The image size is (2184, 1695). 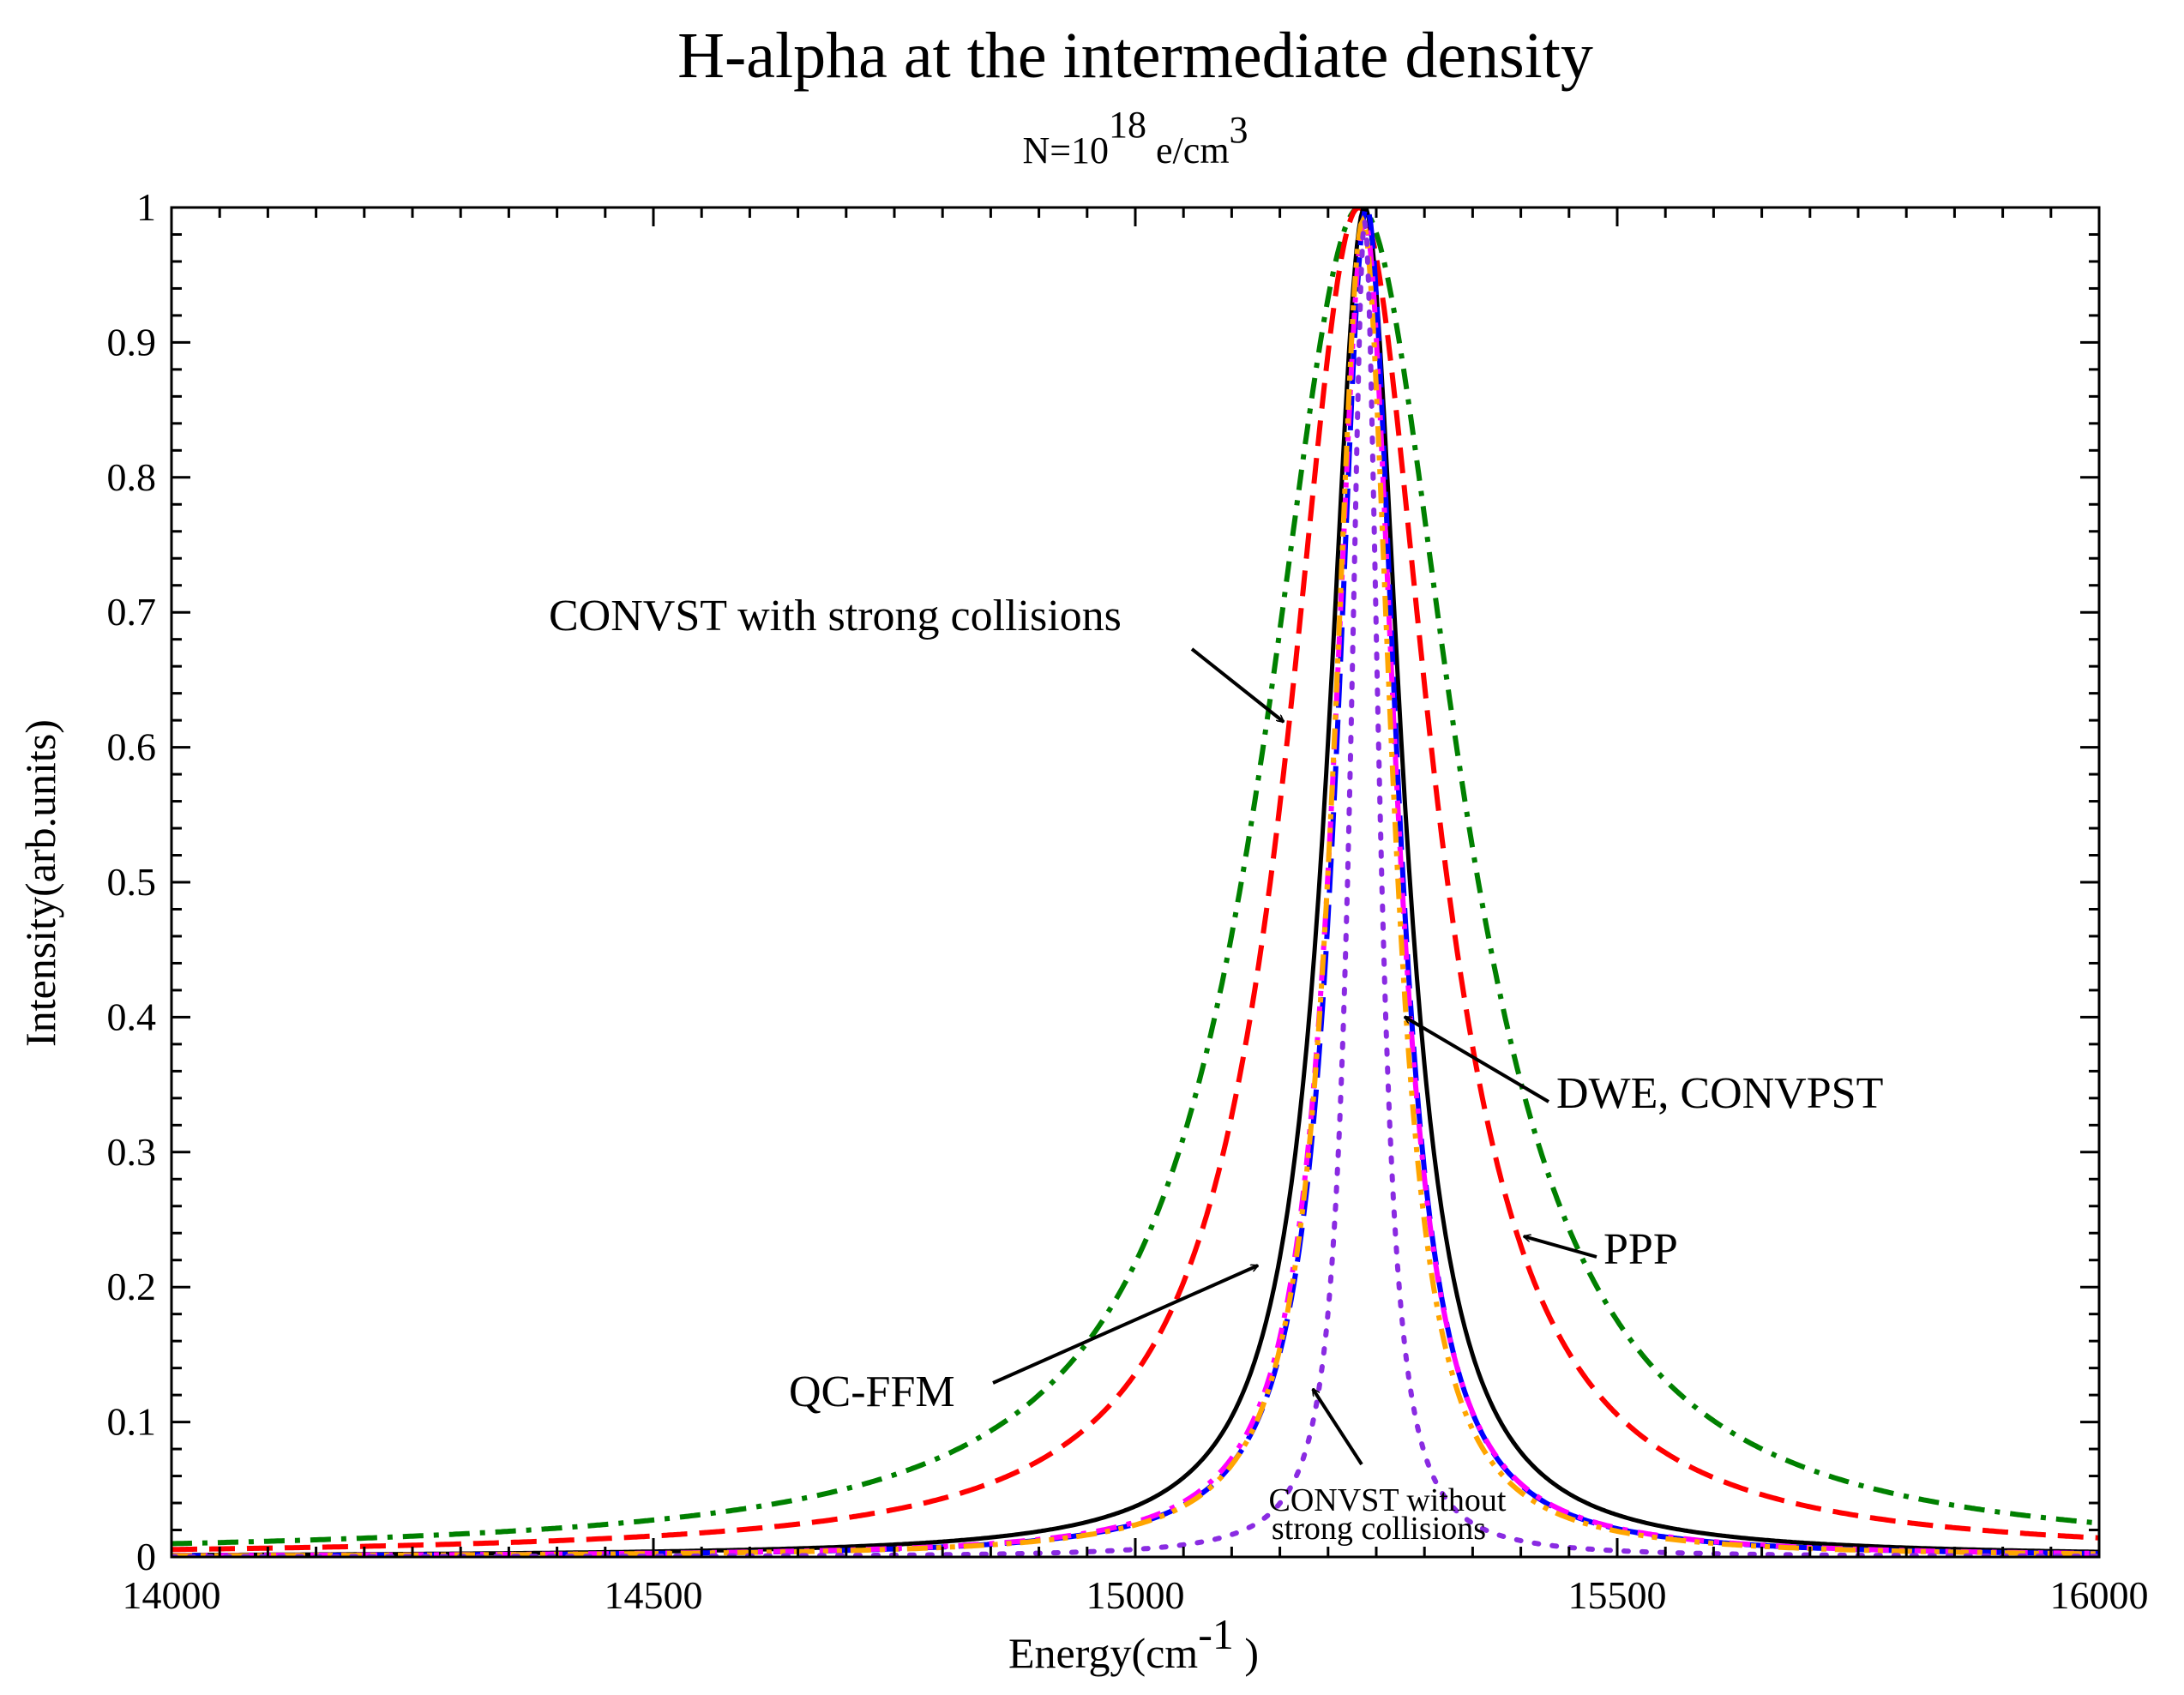 What do you see at coordinates (146, 1557) in the screenshot?
I see `y-tick-label: 0` at bounding box center [146, 1557].